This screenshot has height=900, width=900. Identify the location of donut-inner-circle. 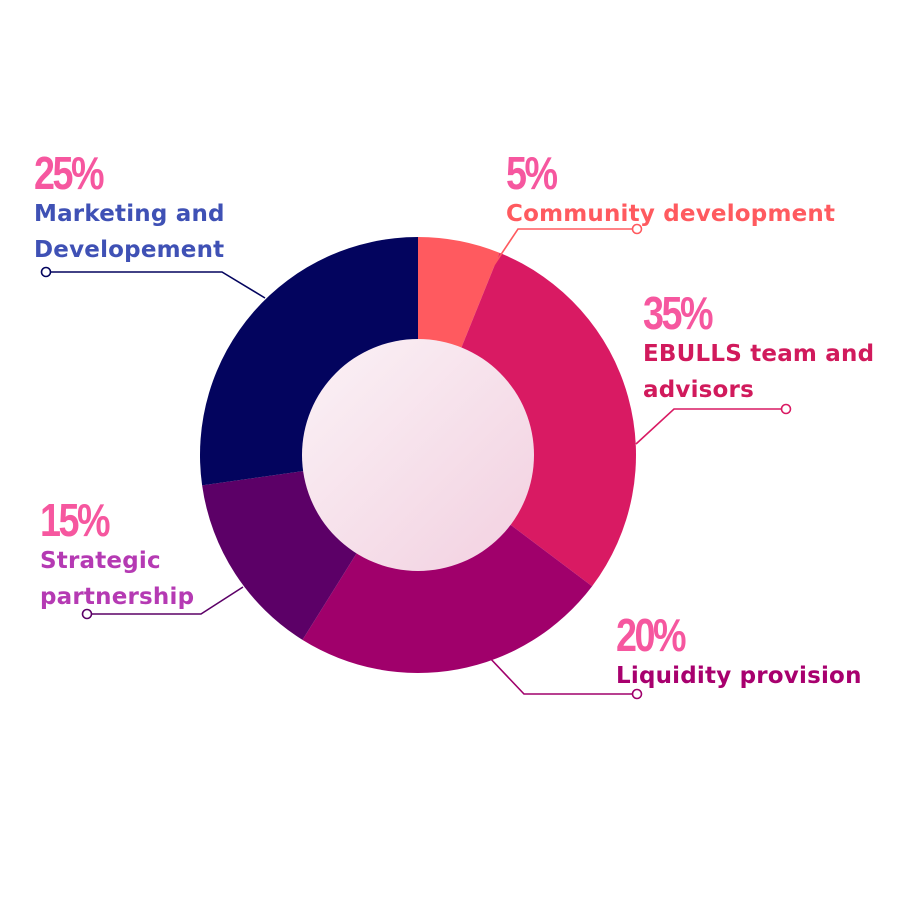
(418, 455).